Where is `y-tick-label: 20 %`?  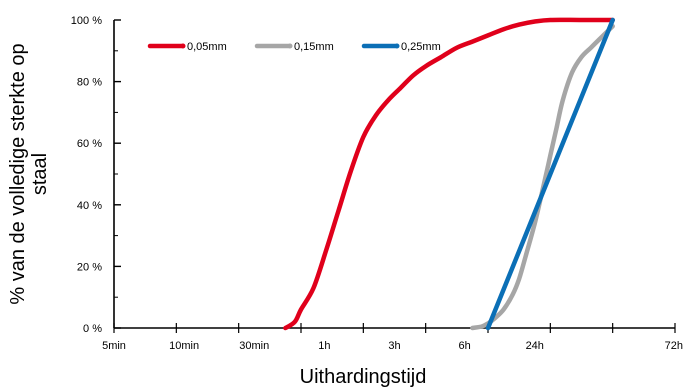
y-tick-label: 20 % is located at coordinates (89, 267).